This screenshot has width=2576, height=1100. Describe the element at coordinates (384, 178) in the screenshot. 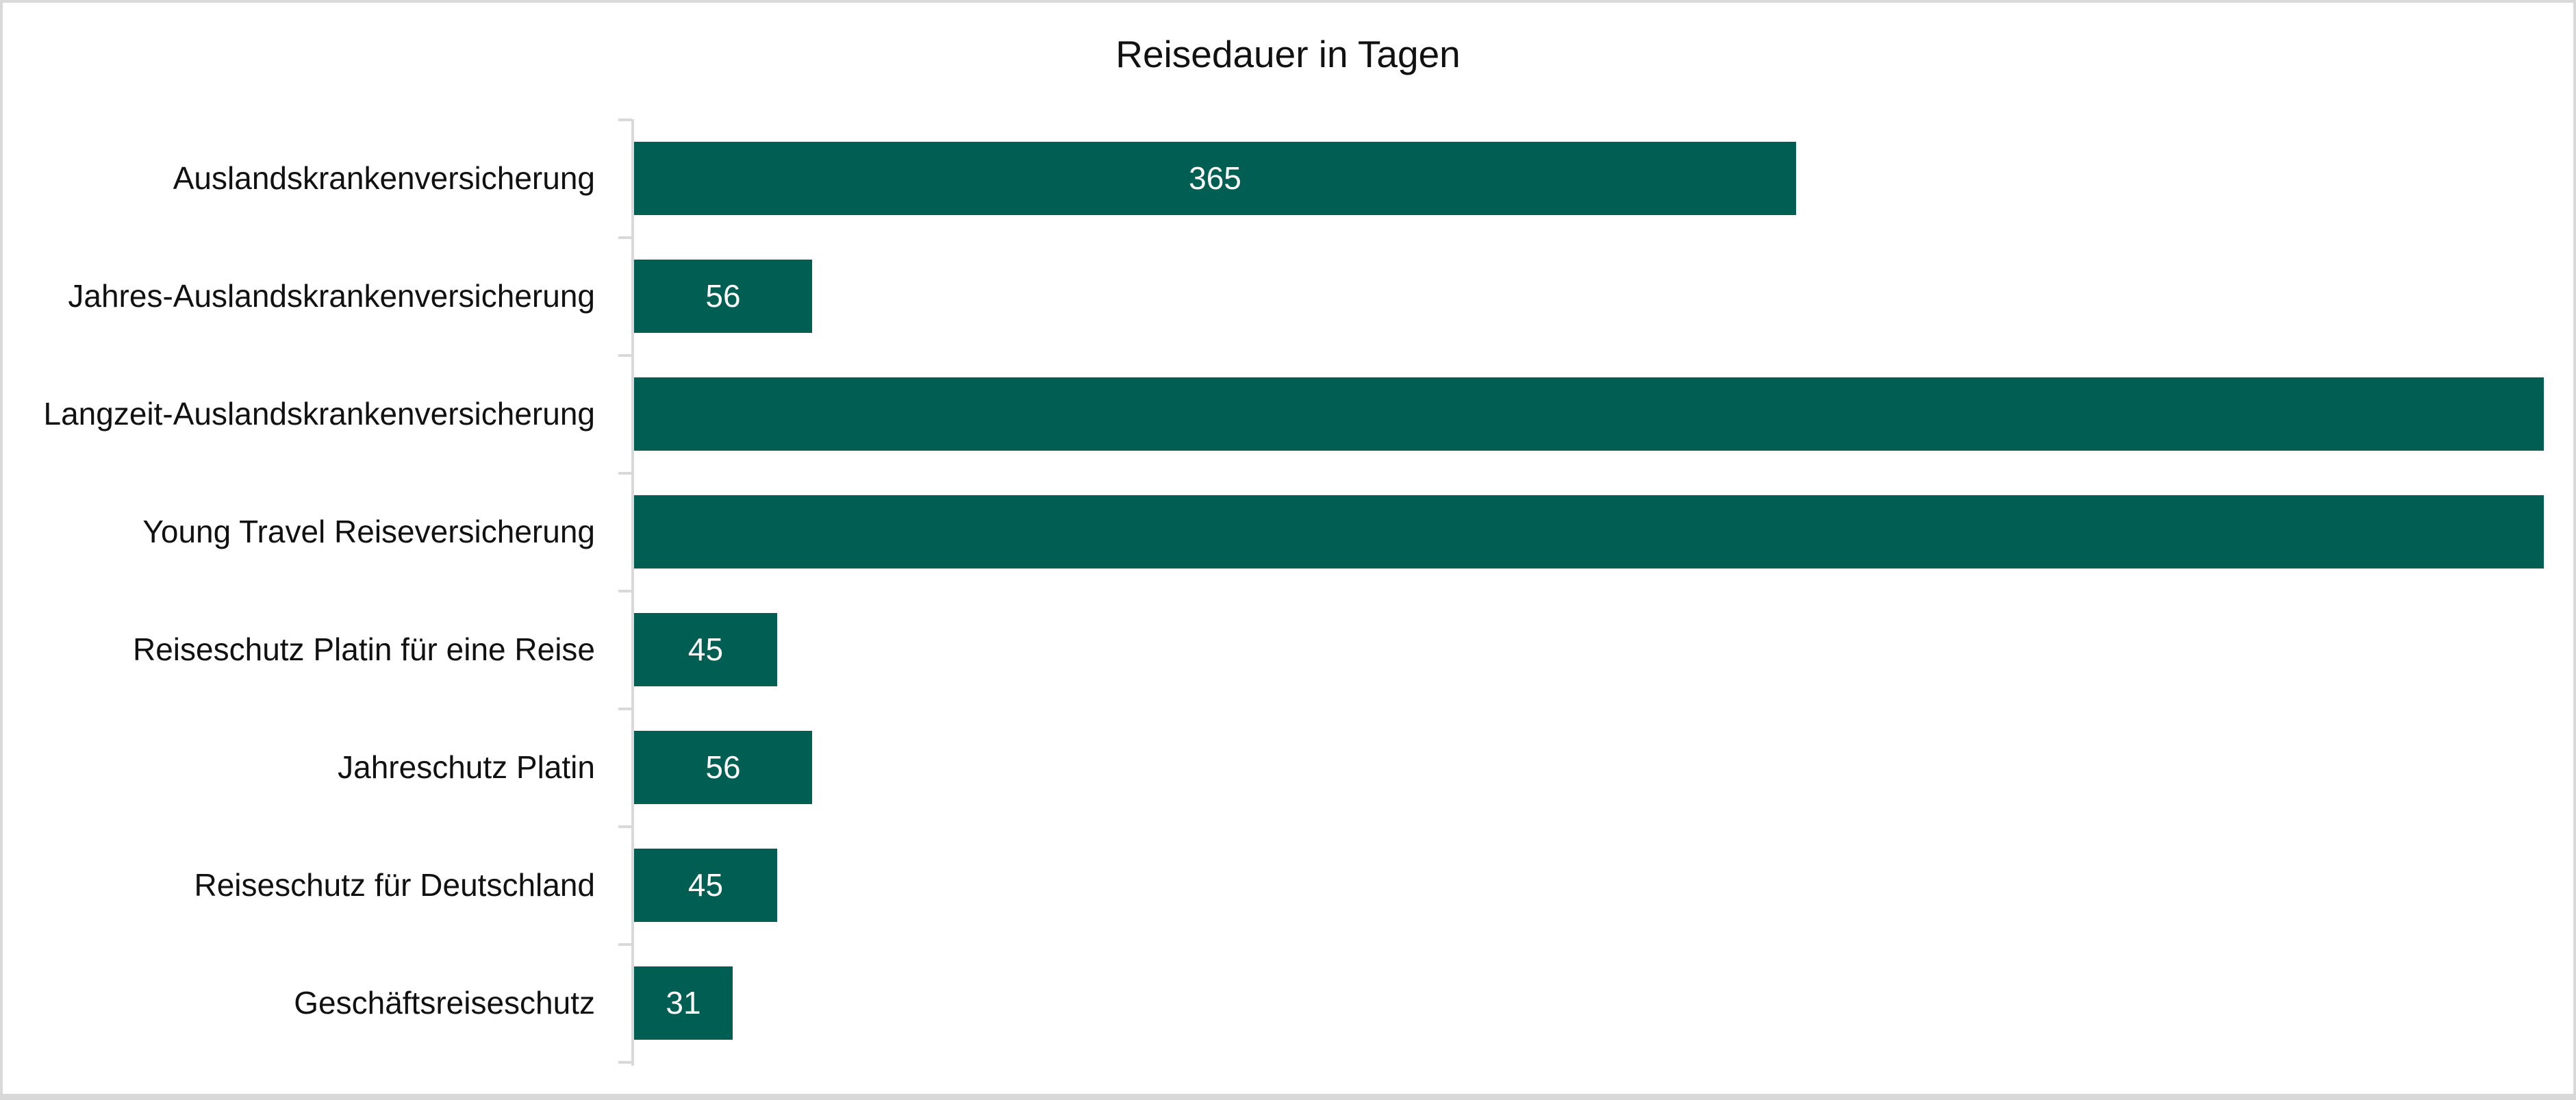

I see `category-label: Auslandskrankenversicherung` at that location.